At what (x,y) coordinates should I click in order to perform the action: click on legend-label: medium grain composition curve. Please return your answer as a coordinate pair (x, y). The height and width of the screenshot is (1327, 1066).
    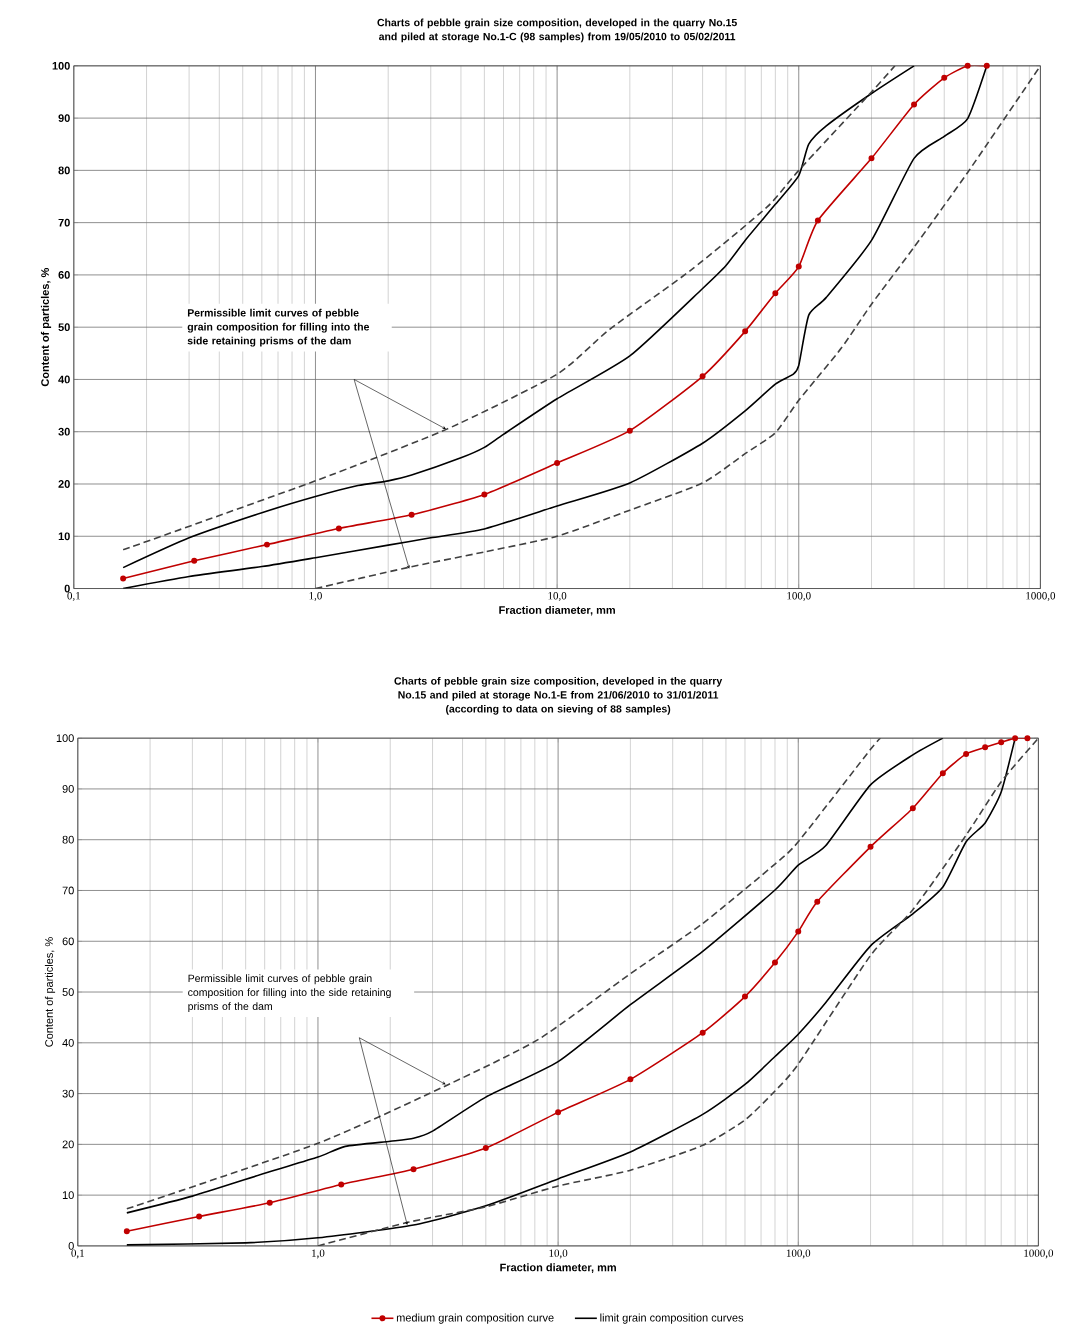
    Looking at the image, I should click on (475, 1318).